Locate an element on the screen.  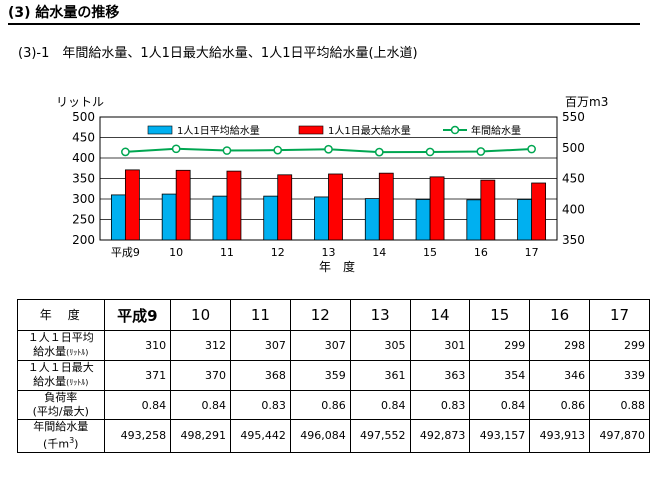
table-year-header: 10 is located at coordinates (201, 315).